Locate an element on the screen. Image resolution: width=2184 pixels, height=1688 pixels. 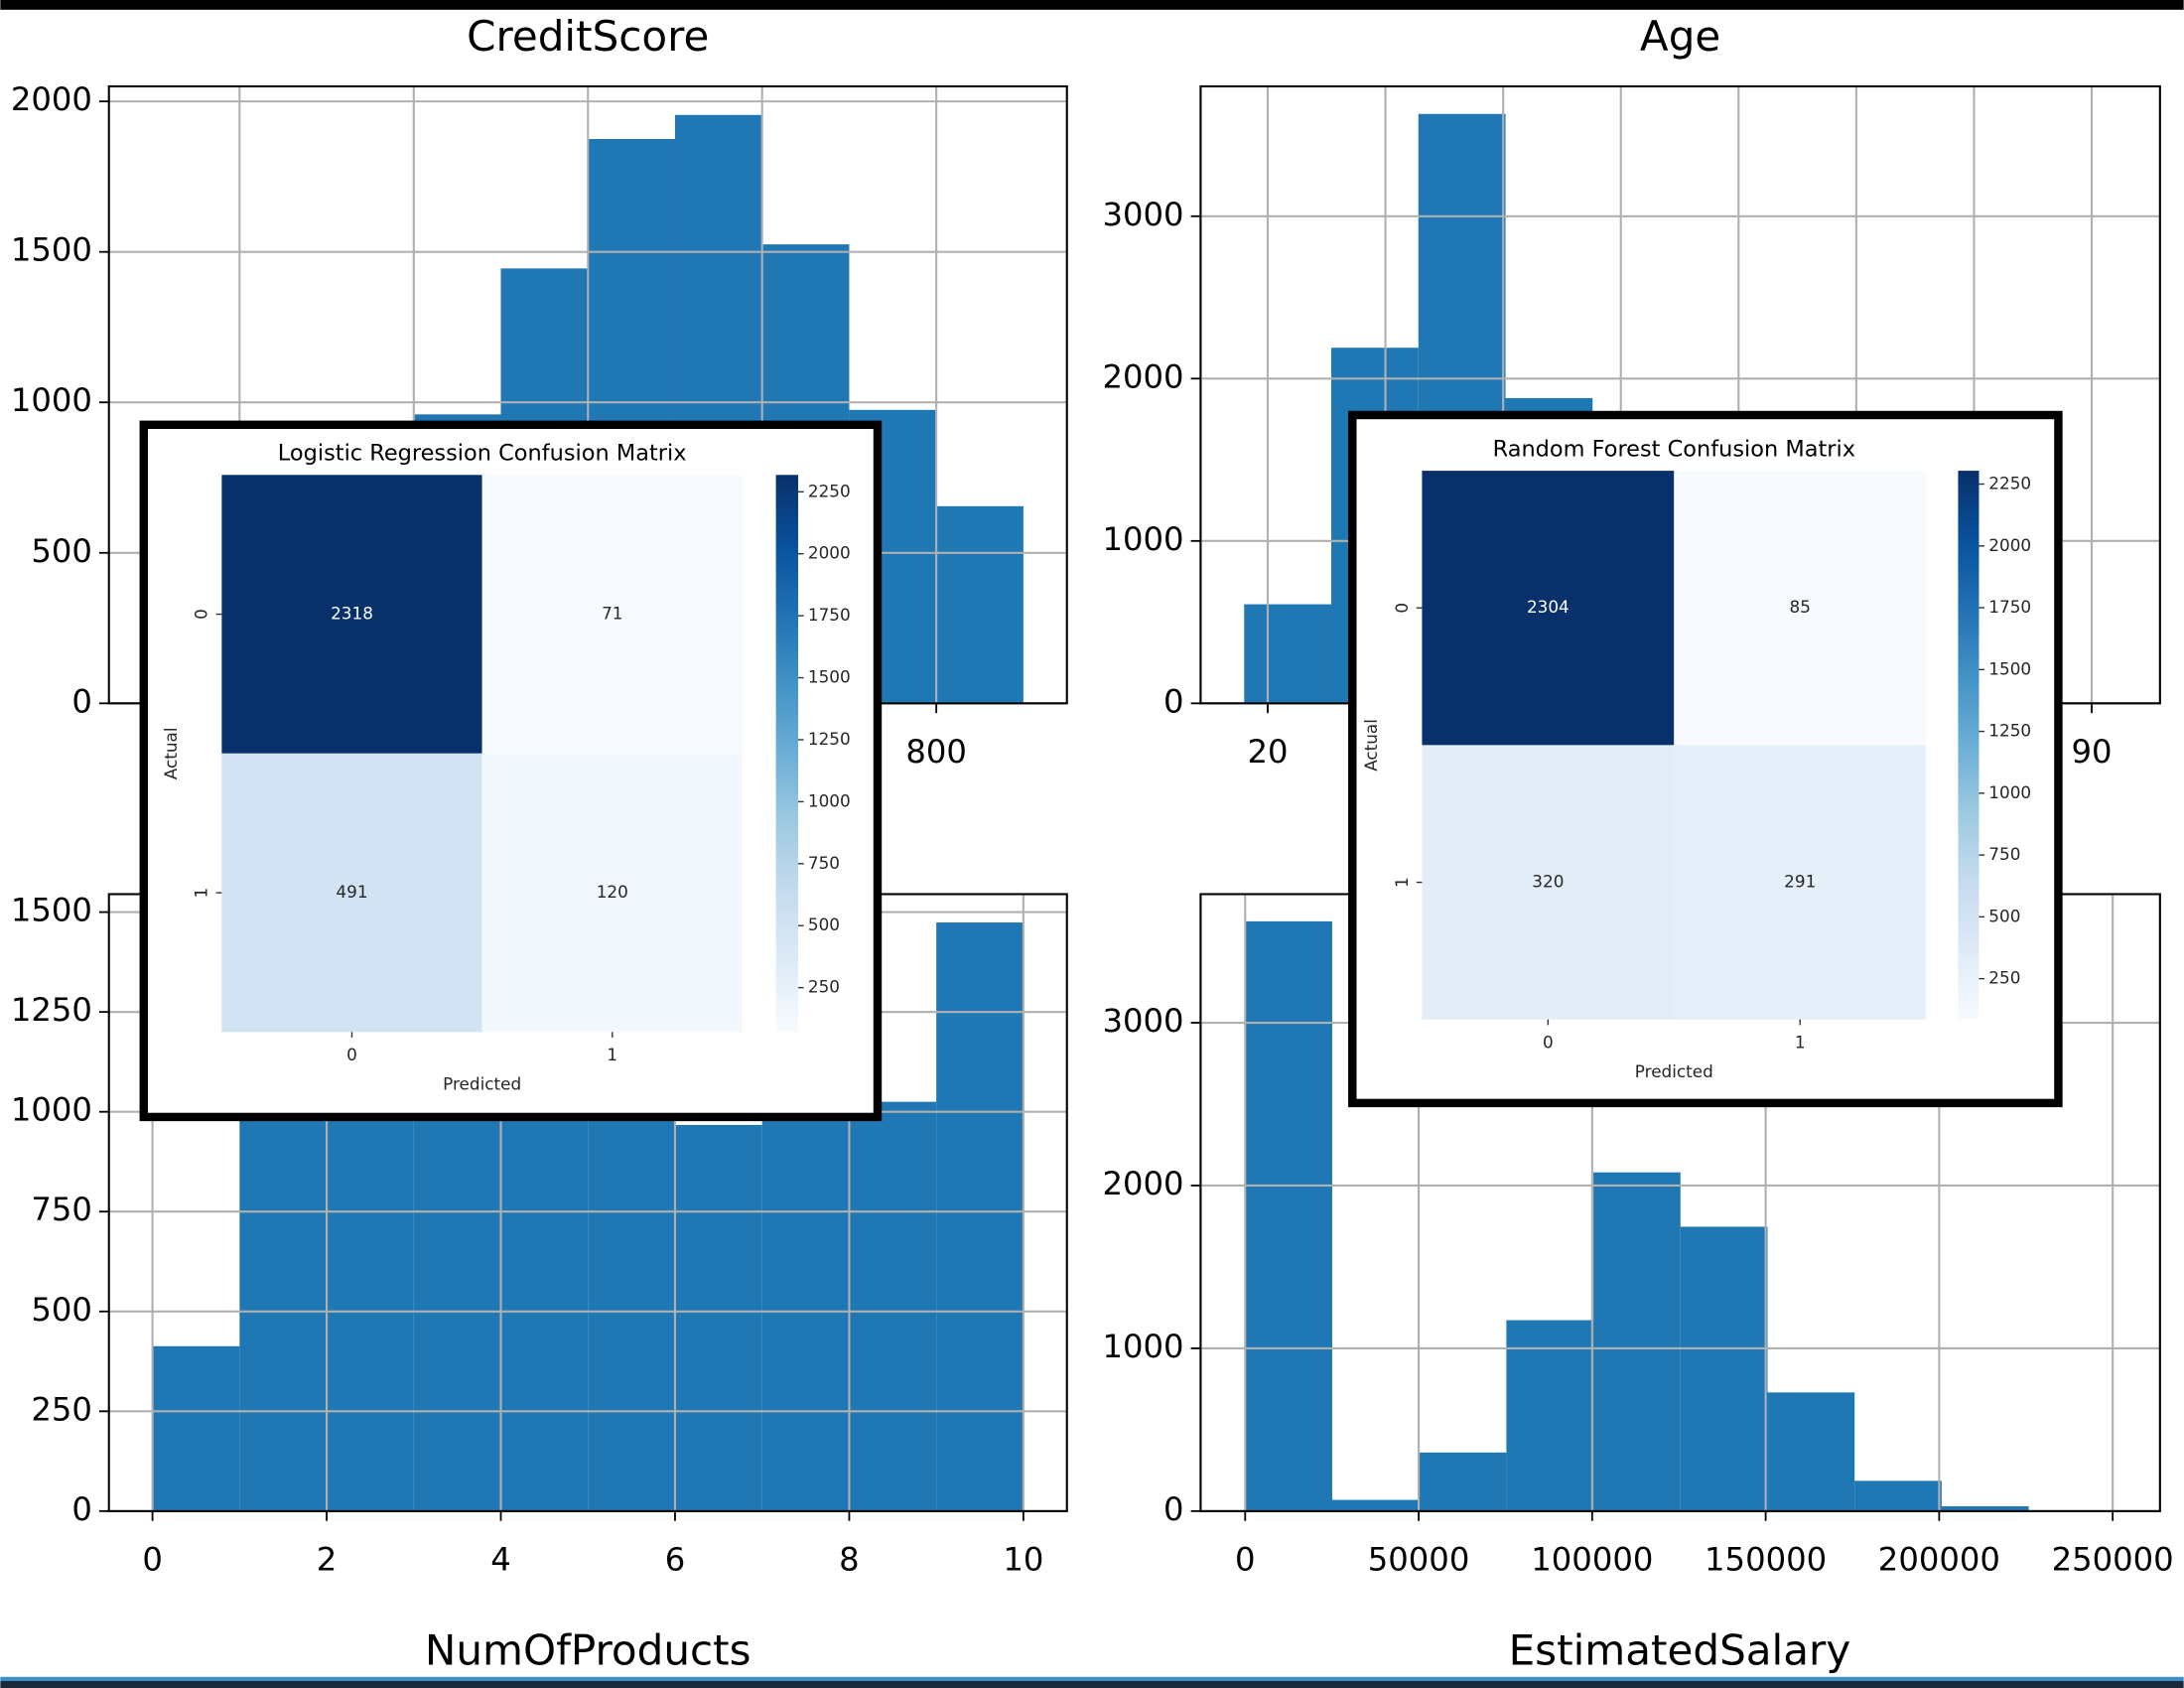
cell-label: 491 is located at coordinates (351, 892).